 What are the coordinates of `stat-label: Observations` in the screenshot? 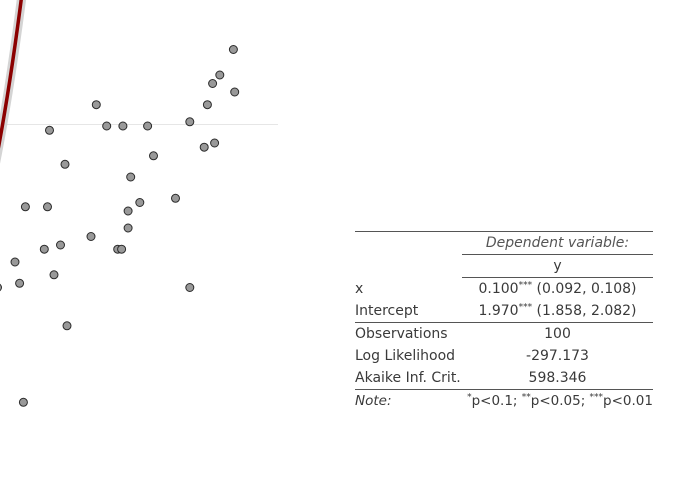 It's located at (408, 333).